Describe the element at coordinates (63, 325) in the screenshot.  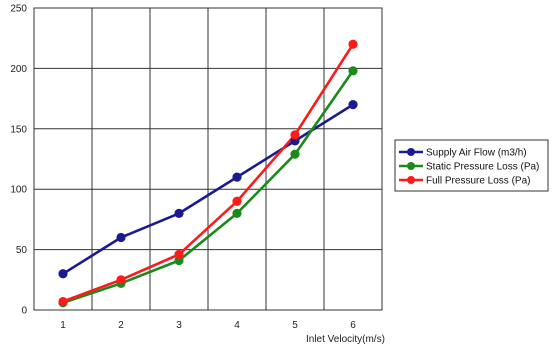
I see `x-tick-label: 1` at that location.